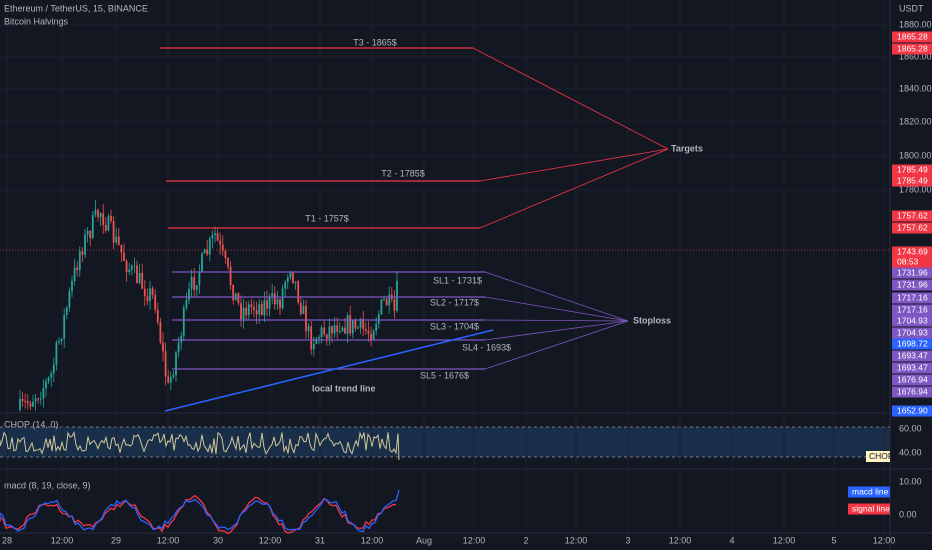 This screenshot has width=932, height=550. Describe the element at coordinates (912, 343) in the screenshot. I see `price-tag-label: 1698.72` at that location.